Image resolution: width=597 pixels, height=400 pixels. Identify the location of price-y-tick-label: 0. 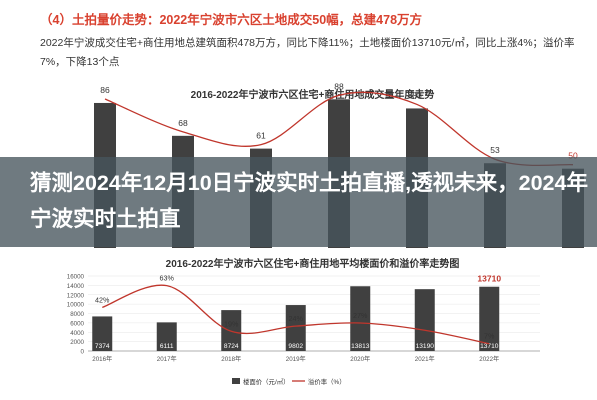
(83, 352).